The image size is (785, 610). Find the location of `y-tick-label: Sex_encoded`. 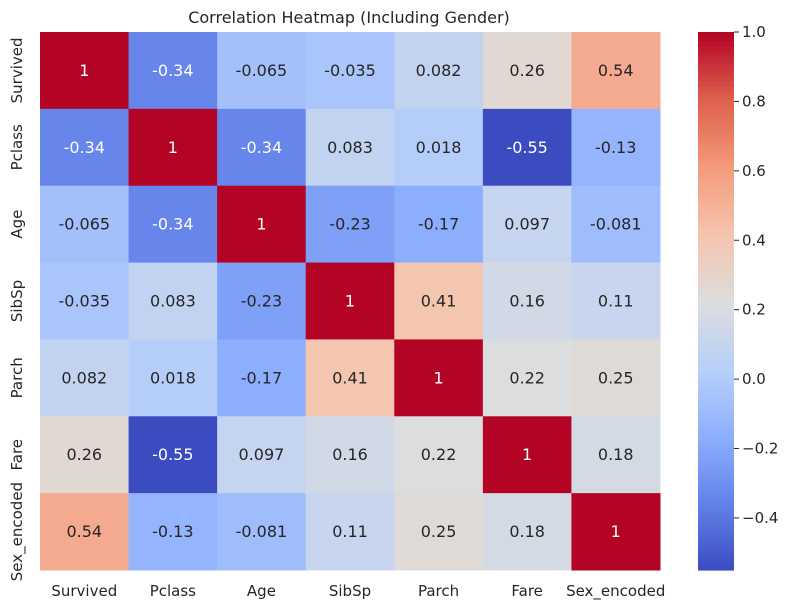

y-tick-label: Sex_encoded is located at coordinates (17, 531).